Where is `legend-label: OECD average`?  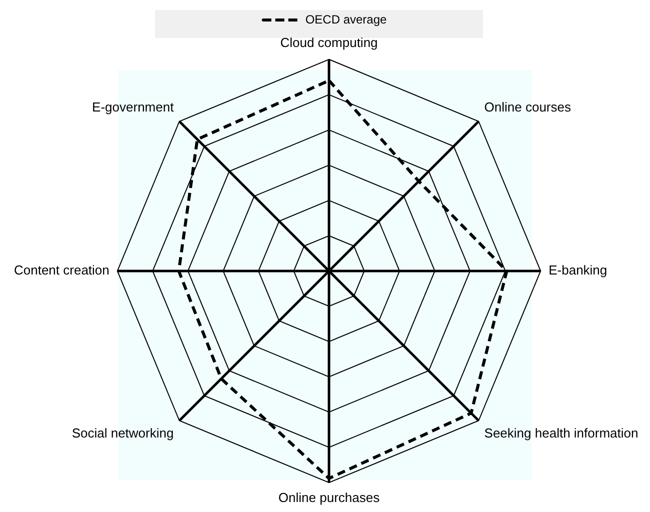
legend-label: OECD average is located at coordinates (346, 19).